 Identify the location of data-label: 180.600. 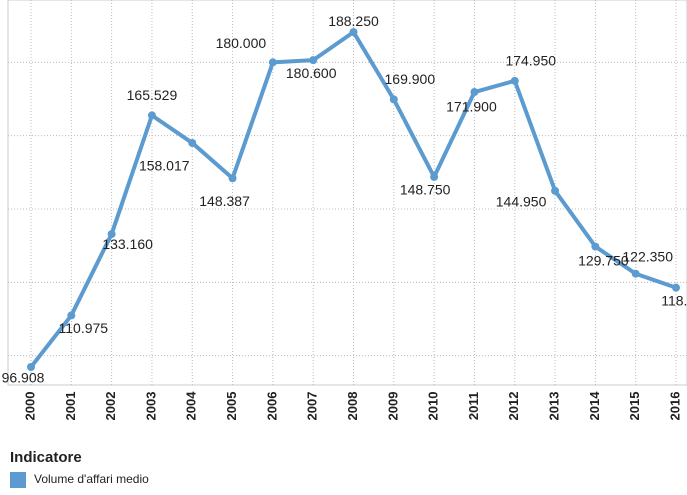
(311, 73).